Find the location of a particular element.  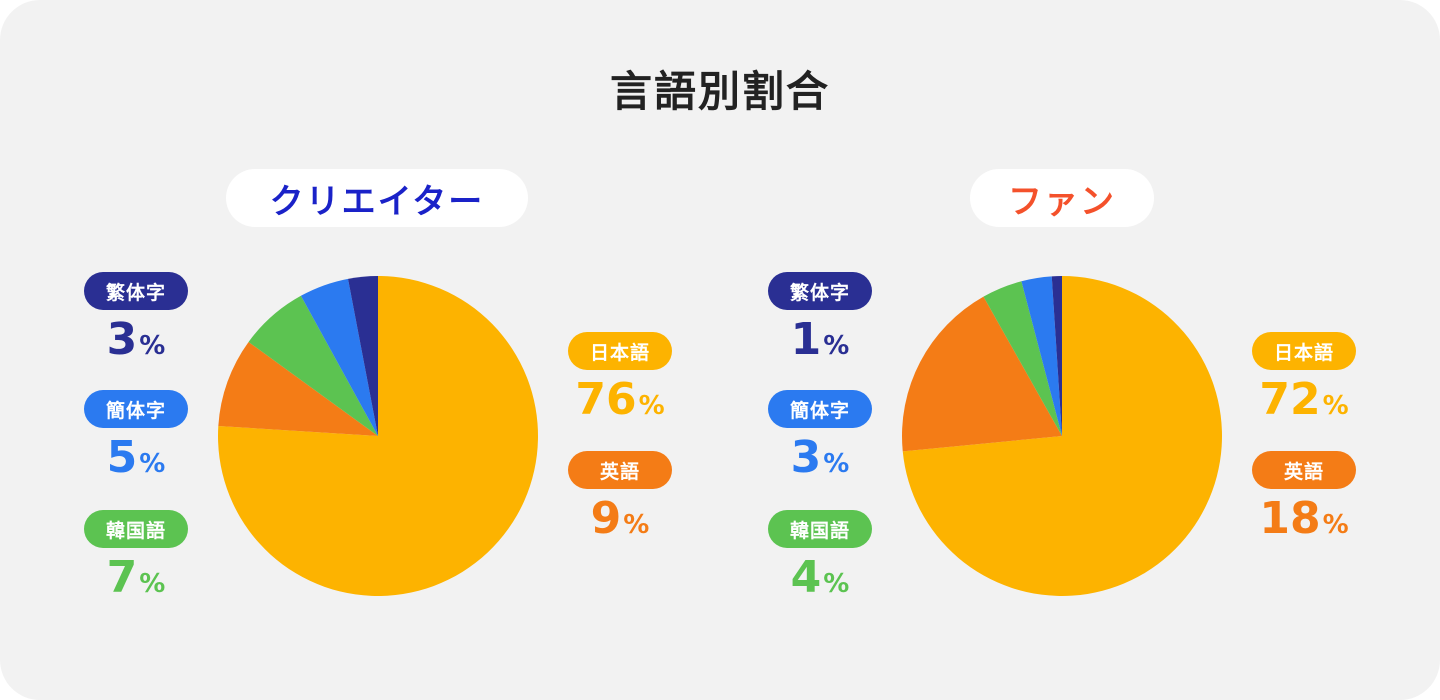

percent-value: 9 % is located at coordinates (620, 519).